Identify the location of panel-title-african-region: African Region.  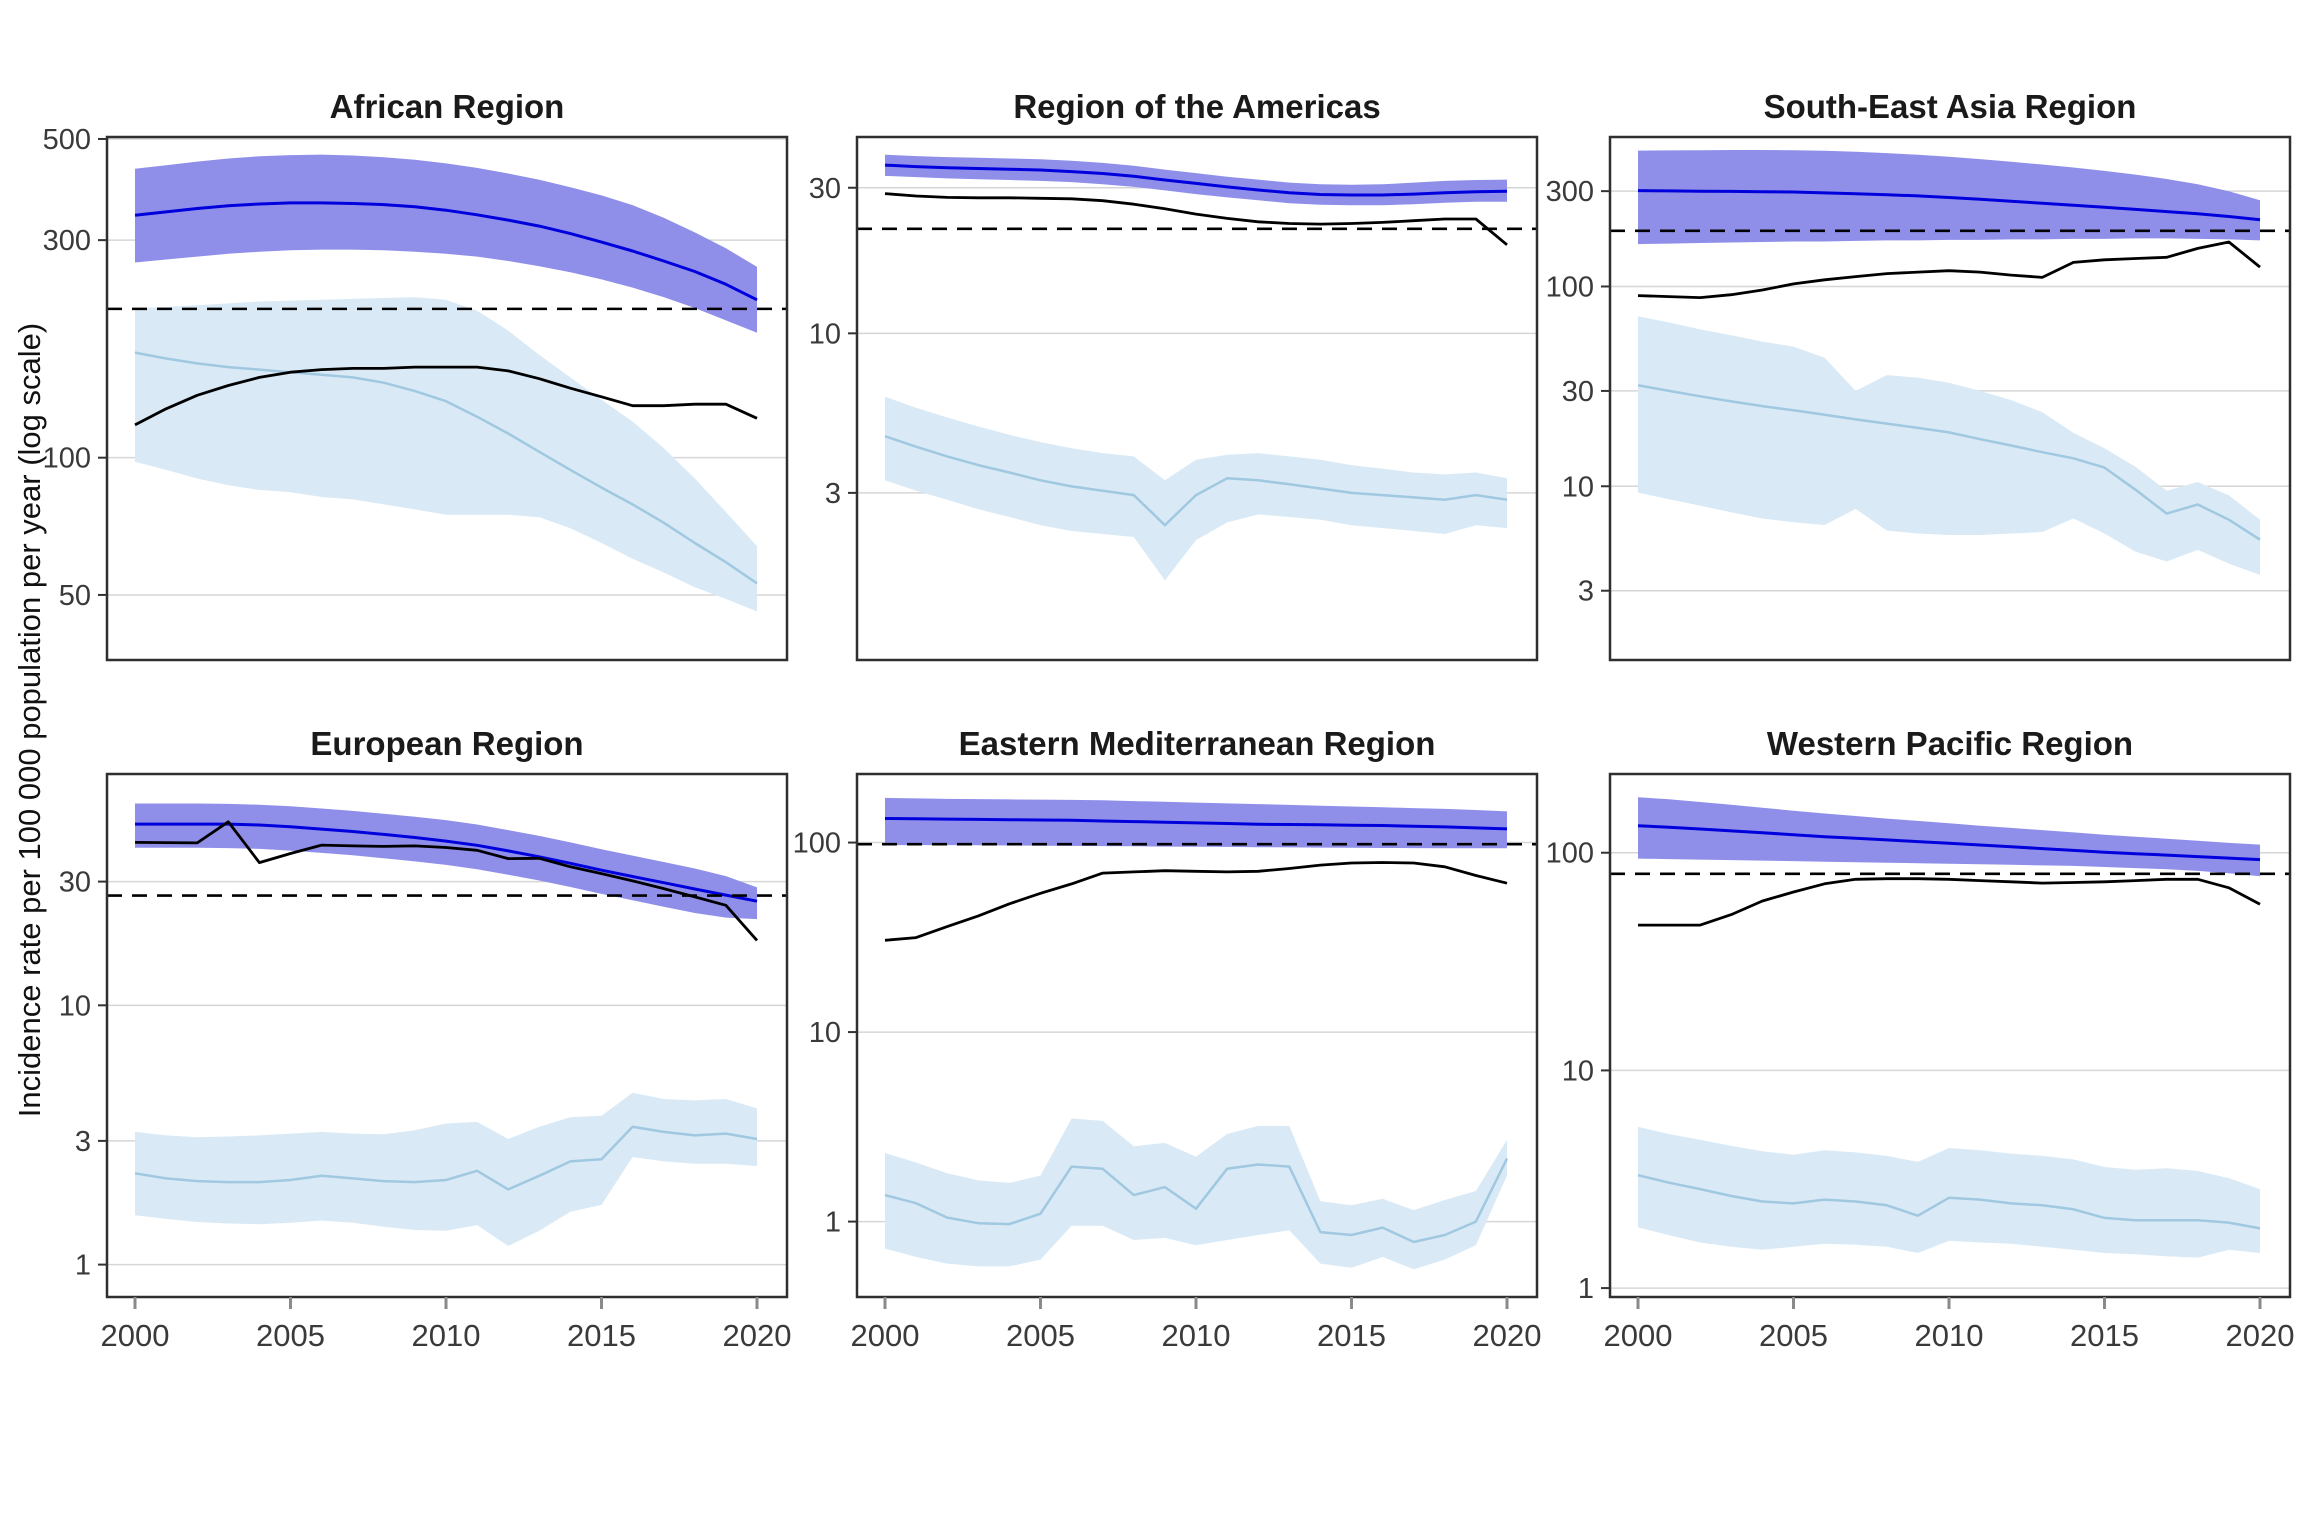
(447, 106).